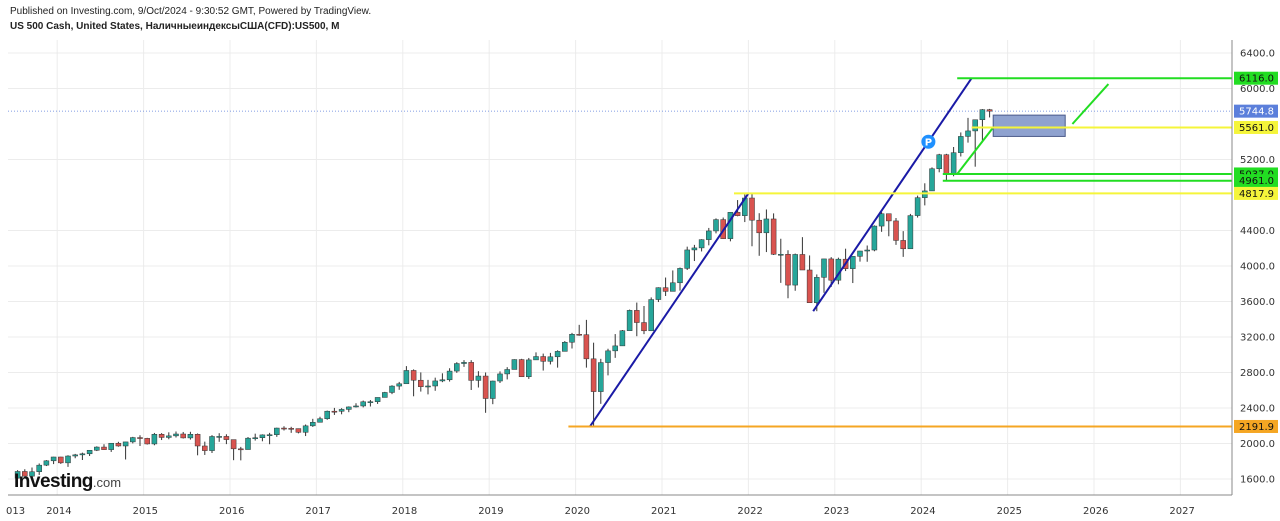  Describe the element at coordinates (1257, 373) in the screenshot. I see `y-tick-label: 2800.0` at that location.